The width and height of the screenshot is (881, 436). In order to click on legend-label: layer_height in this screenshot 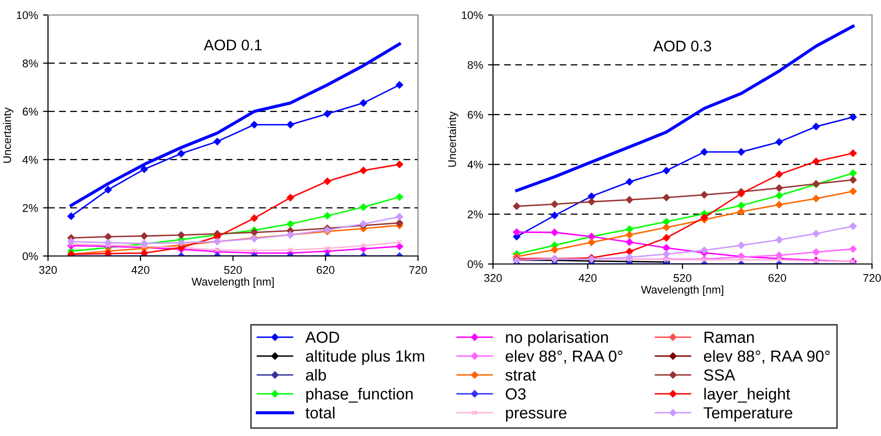, I will do `click(747, 395)`.